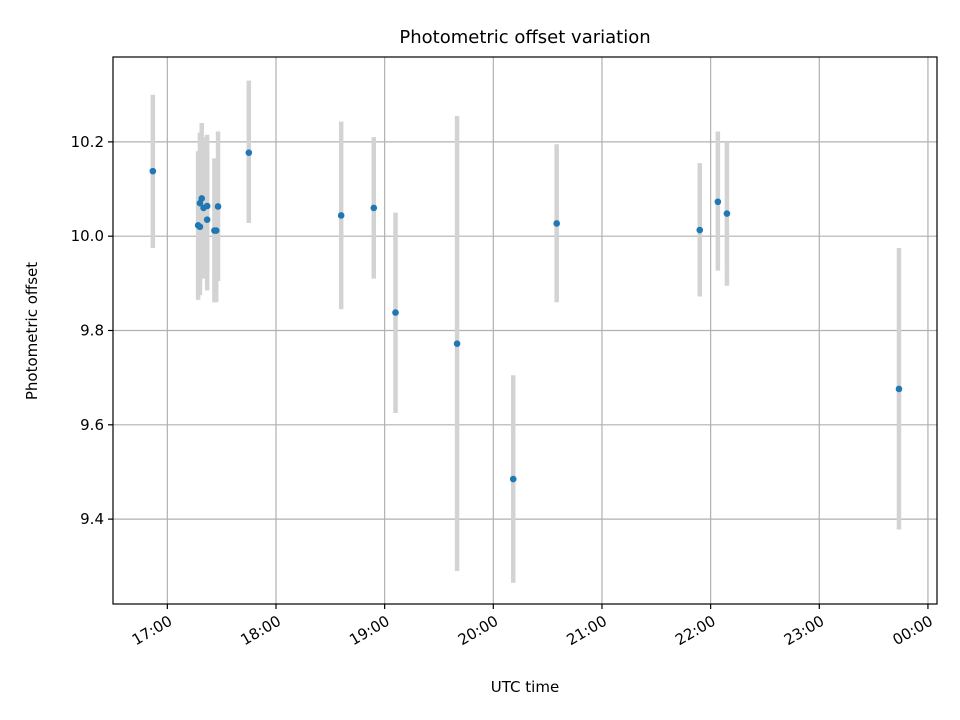  Describe the element at coordinates (525, 687) in the screenshot. I see `x-axis-label: UTC time` at that location.